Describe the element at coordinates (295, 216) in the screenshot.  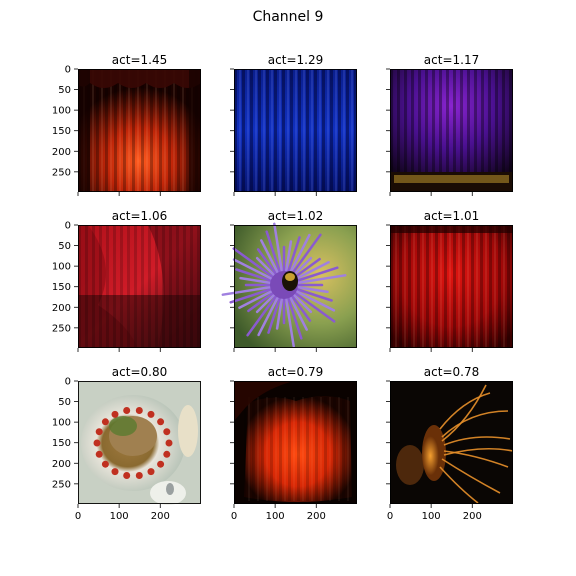
I see `panel-title: act=1.02` at that location.